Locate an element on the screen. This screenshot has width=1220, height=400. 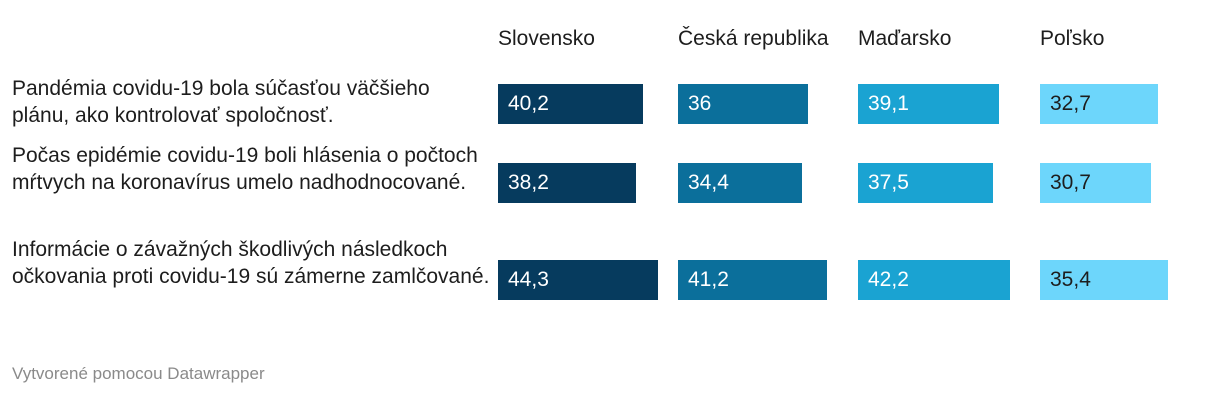
bar-row2-col2: 34,4 is located at coordinates (740, 183).